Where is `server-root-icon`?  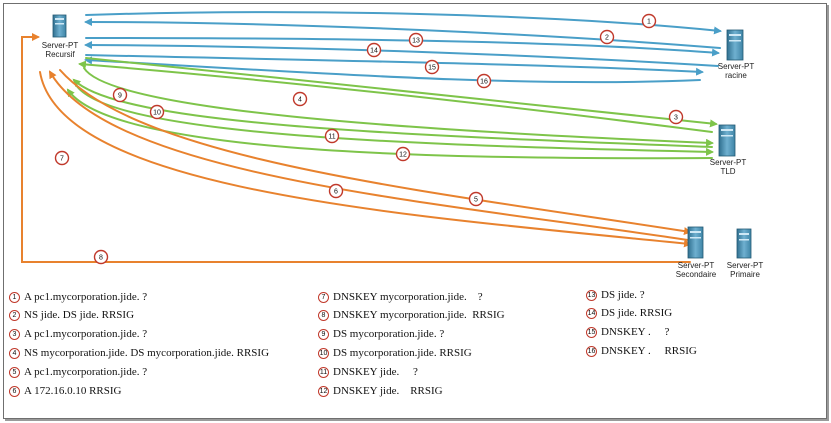
server-root-icon is located at coordinates (735, 45).